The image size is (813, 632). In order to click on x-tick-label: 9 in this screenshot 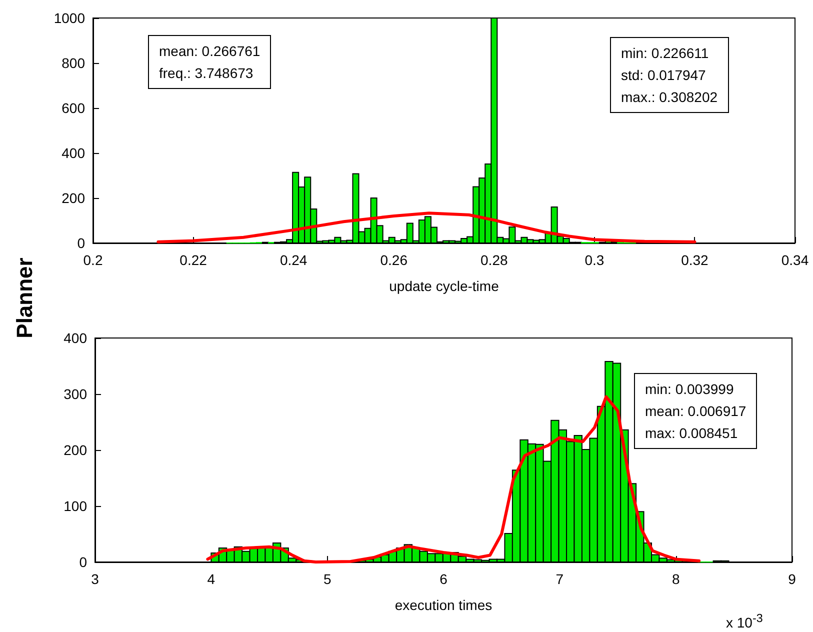, I will do `click(792, 579)`.